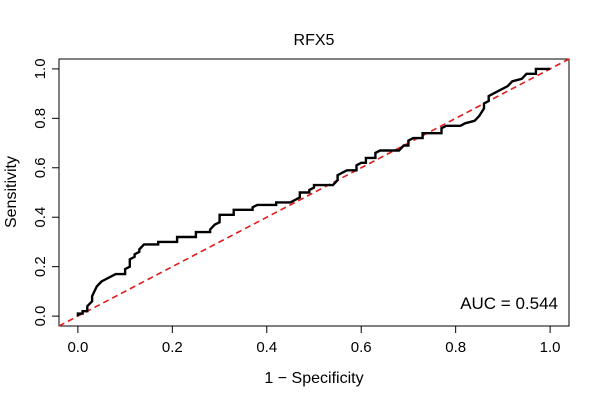  What do you see at coordinates (361, 347) in the screenshot?
I see `x-tick-label: 0.6` at bounding box center [361, 347].